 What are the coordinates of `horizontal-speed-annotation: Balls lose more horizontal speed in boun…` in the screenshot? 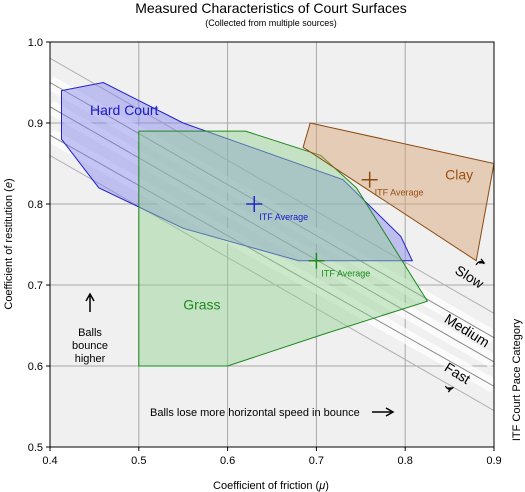 It's located at (272, 413).